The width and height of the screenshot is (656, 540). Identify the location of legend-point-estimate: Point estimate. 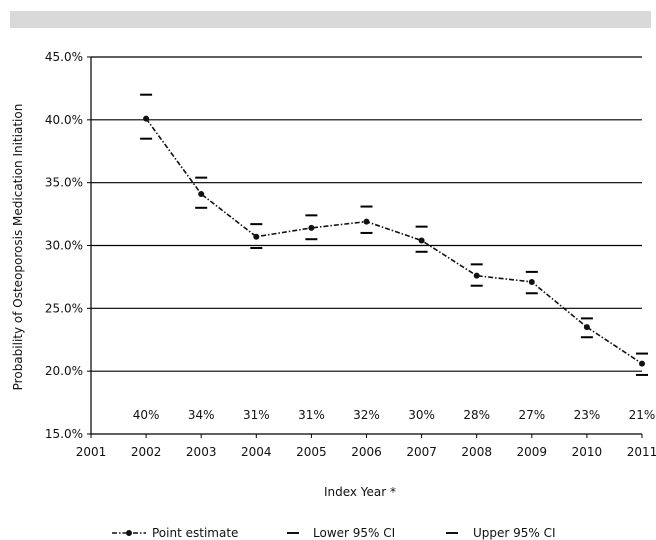
(175, 533).